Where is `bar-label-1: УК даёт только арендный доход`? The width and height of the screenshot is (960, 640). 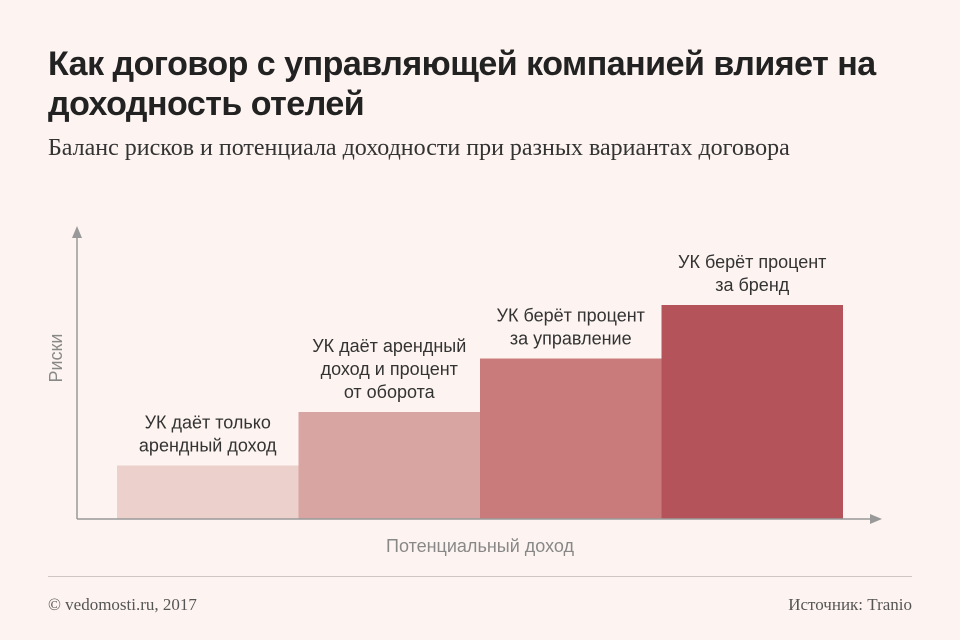
bar-label-1: УК даёт только арендный доход is located at coordinates (208, 434).